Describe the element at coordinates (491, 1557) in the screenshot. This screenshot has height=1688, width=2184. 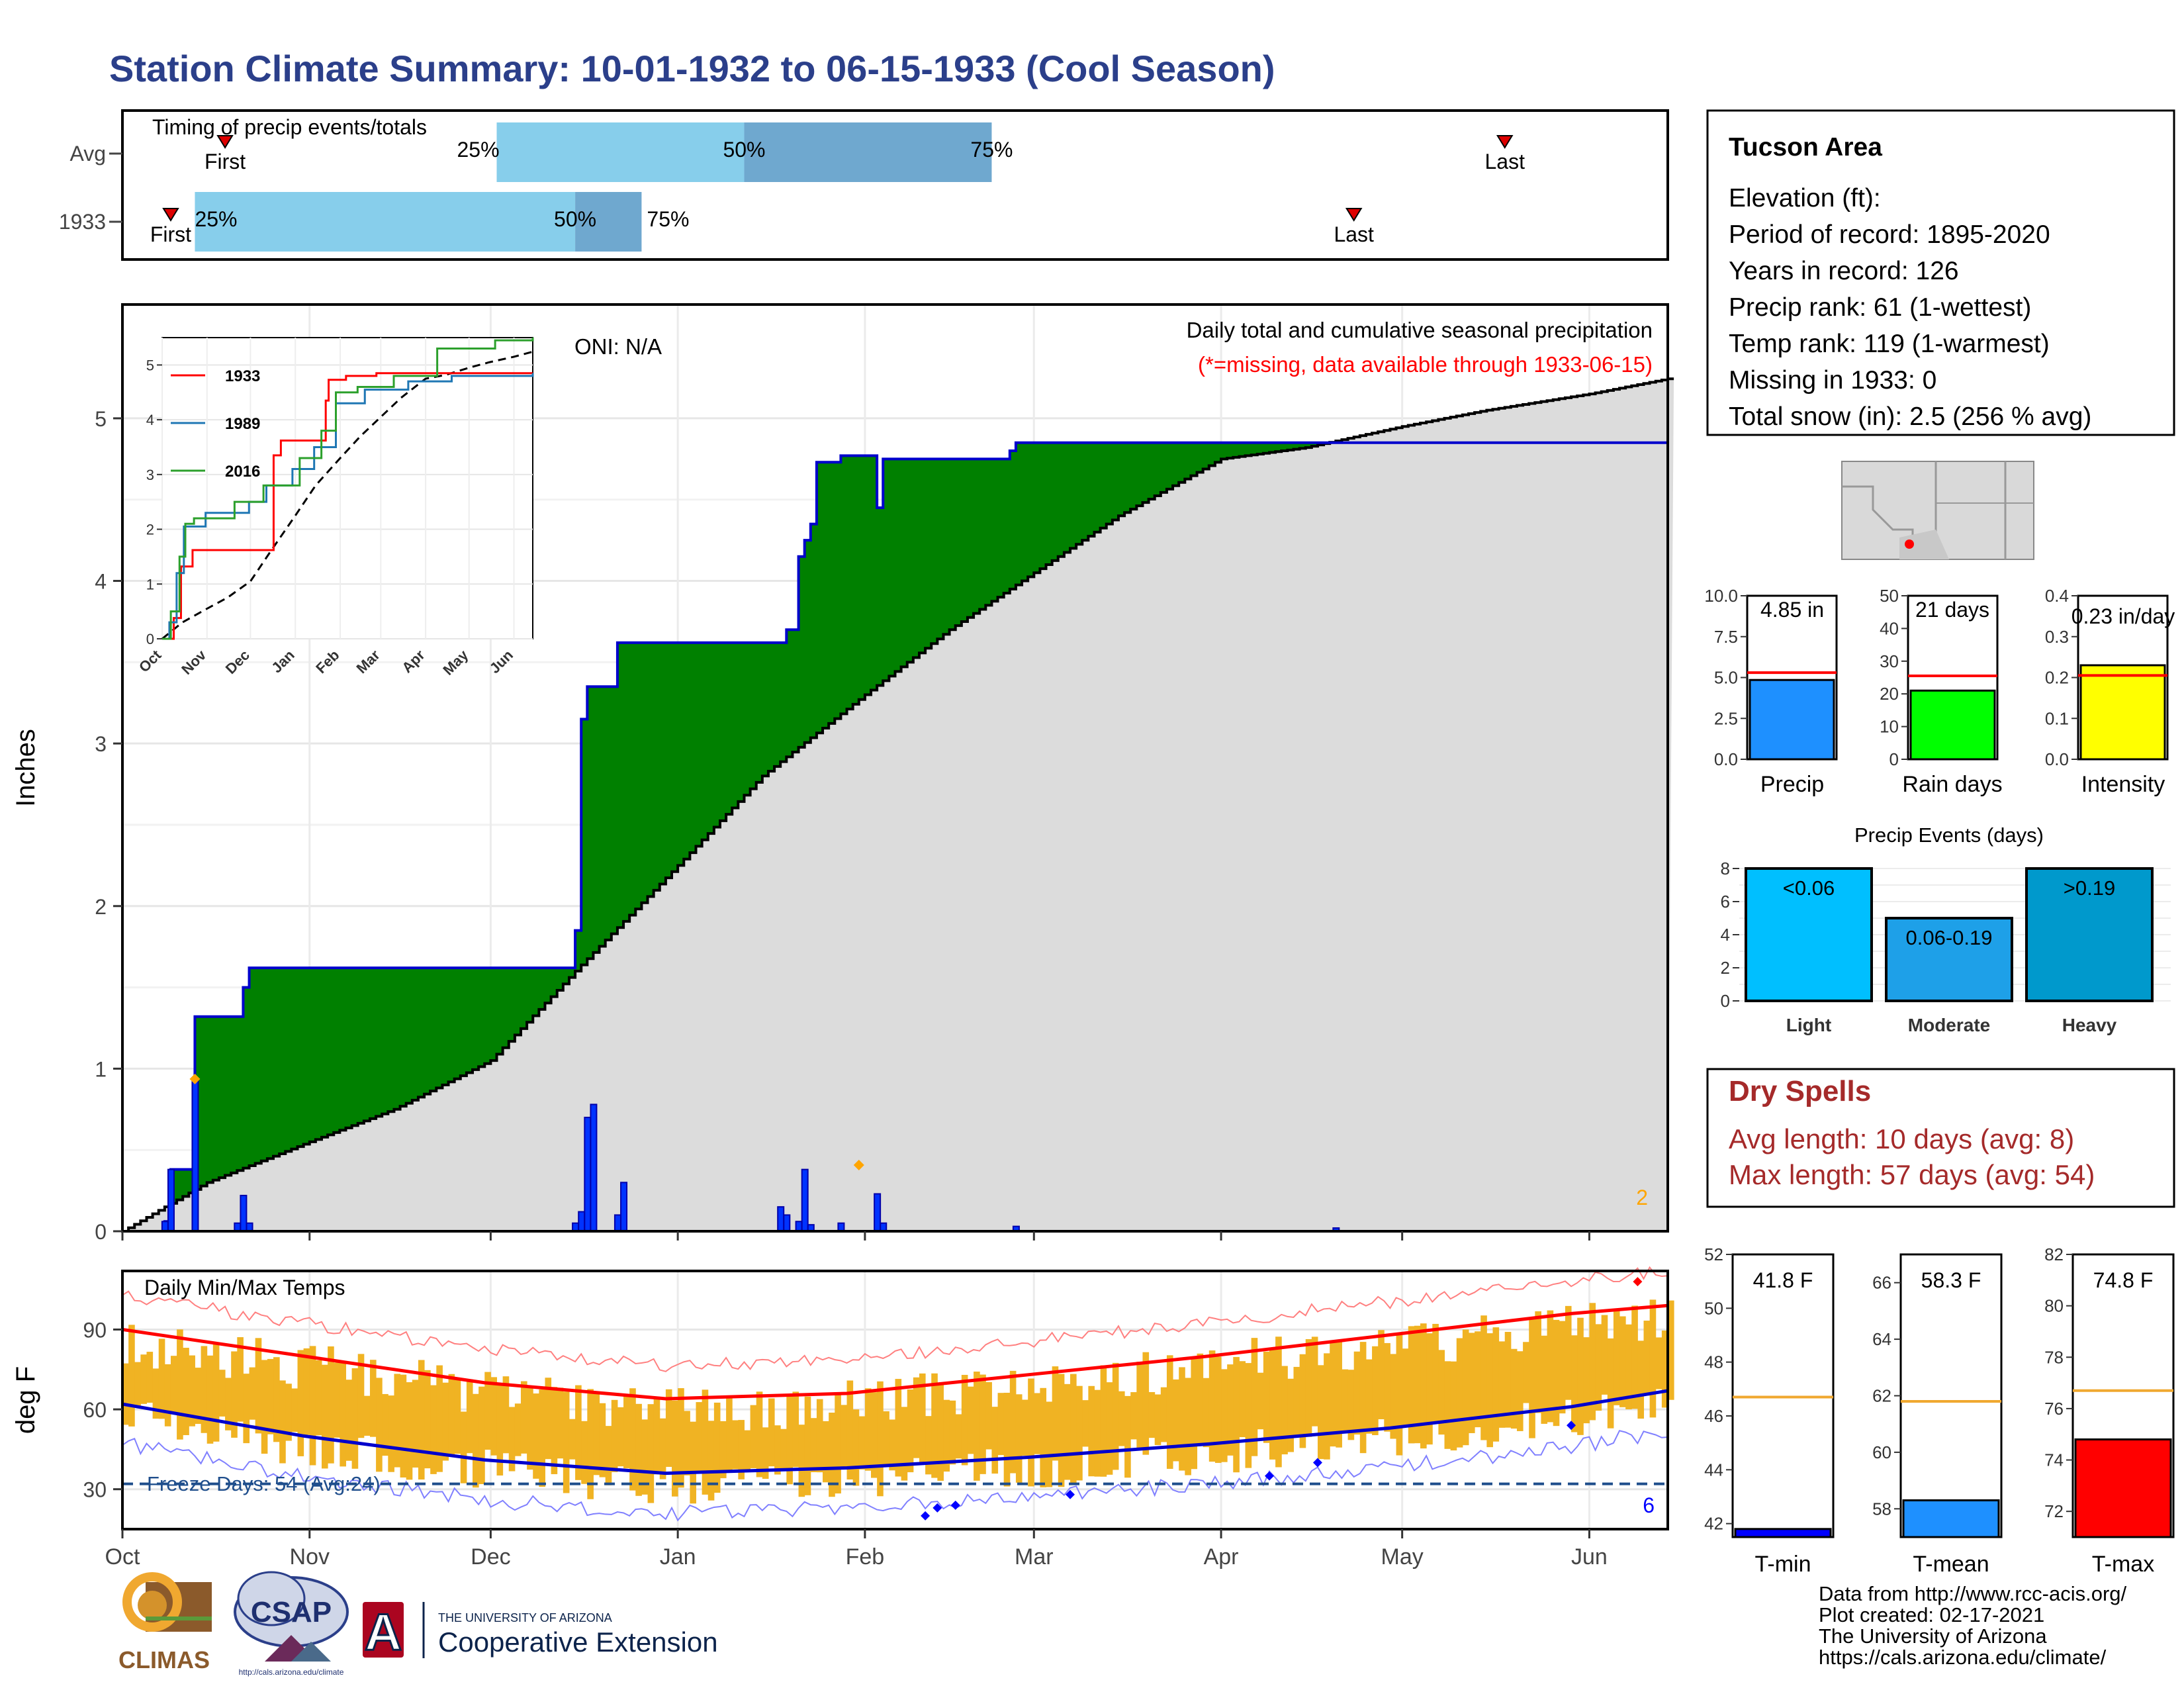
I see `temp-x-tick-label: Dec` at that location.